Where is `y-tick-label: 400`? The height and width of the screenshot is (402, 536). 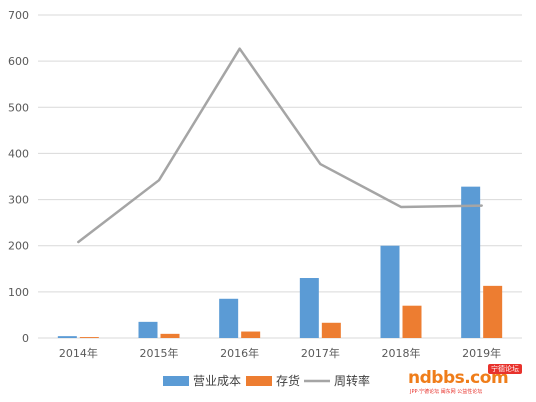
y-tick-label: 400 is located at coordinates (18, 153).